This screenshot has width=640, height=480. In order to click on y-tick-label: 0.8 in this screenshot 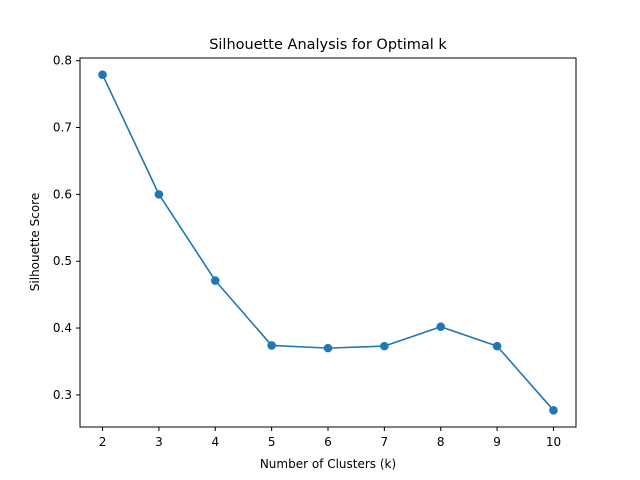, I will do `click(62, 61)`.